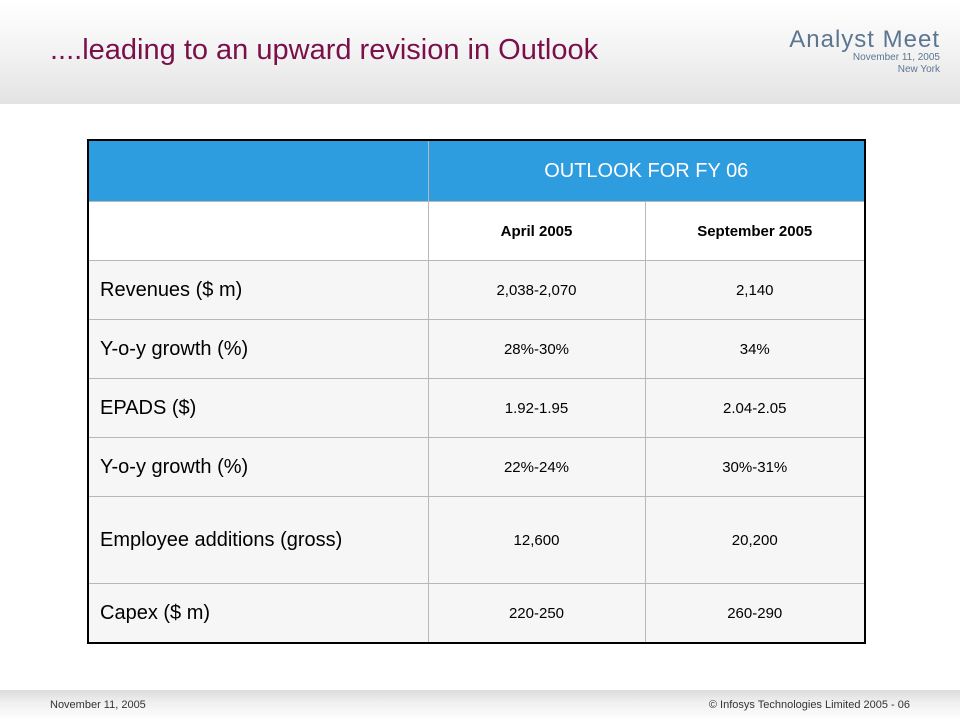  What do you see at coordinates (755, 290) in the screenshot?
I see `september-value: 2,140` at bounding box center [755, 290].